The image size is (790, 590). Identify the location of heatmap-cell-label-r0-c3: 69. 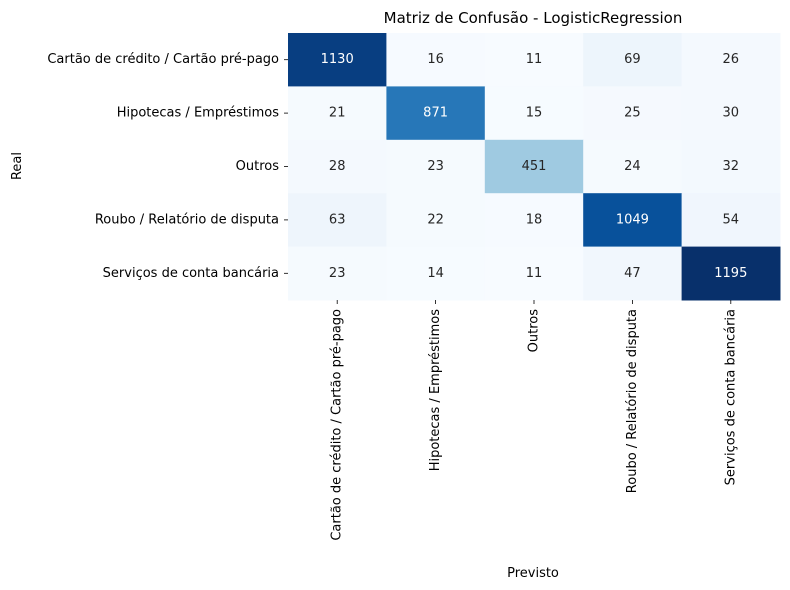
(632, 59).